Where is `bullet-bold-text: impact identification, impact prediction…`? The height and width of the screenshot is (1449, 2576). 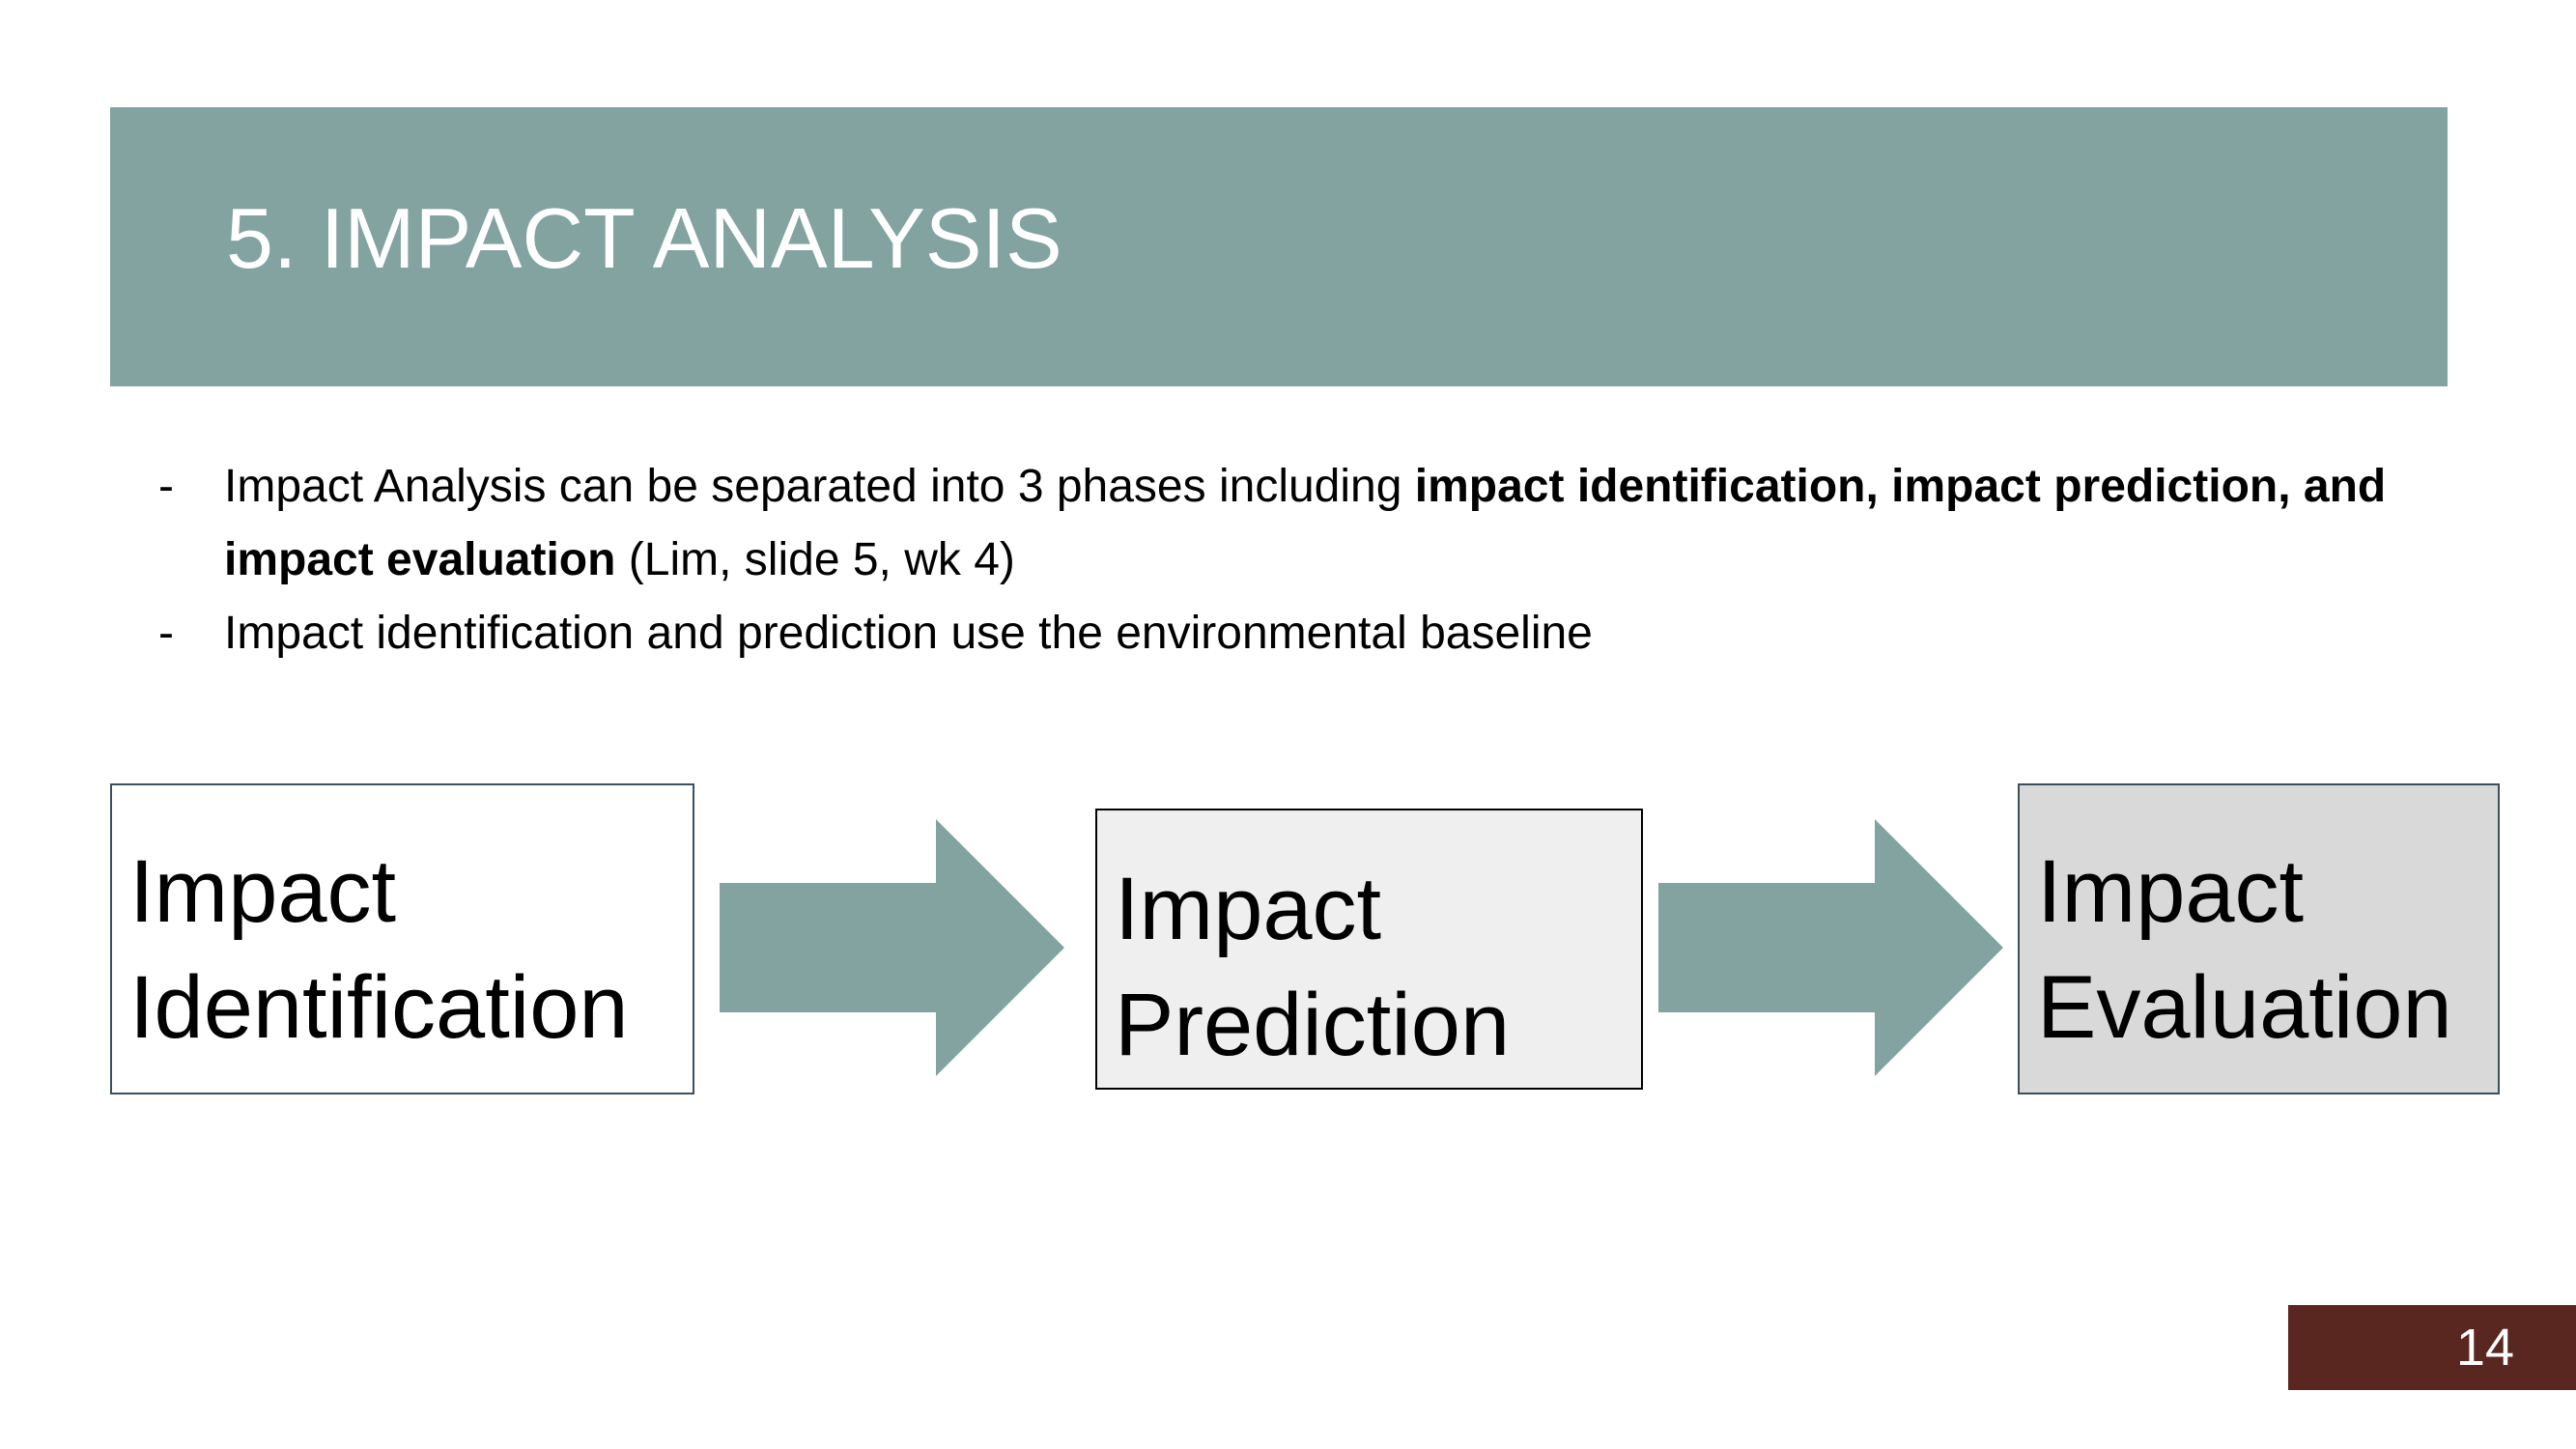 bullet-bold-text: impact identification, impact prediction… is located at coordinates (1305, 523).